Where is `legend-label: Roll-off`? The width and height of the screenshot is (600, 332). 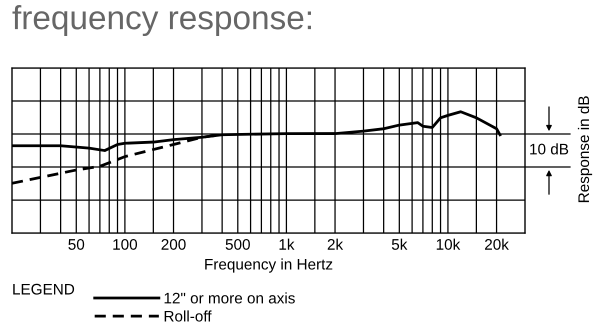 legend-label: Roll-off is located at coordinates (188, 316).